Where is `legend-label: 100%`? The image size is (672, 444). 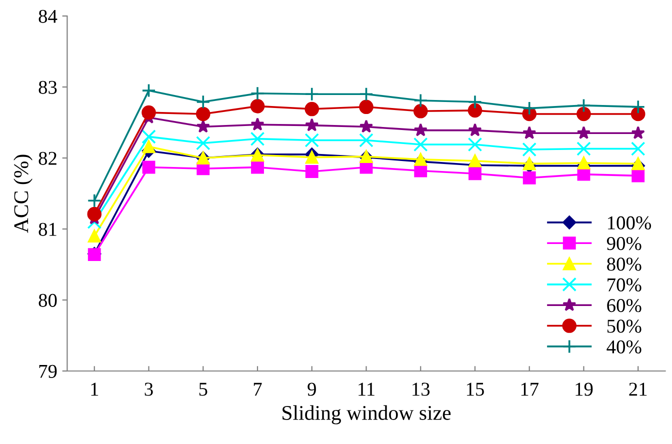 legend-label: 100% is located at coordinates (630, 223).